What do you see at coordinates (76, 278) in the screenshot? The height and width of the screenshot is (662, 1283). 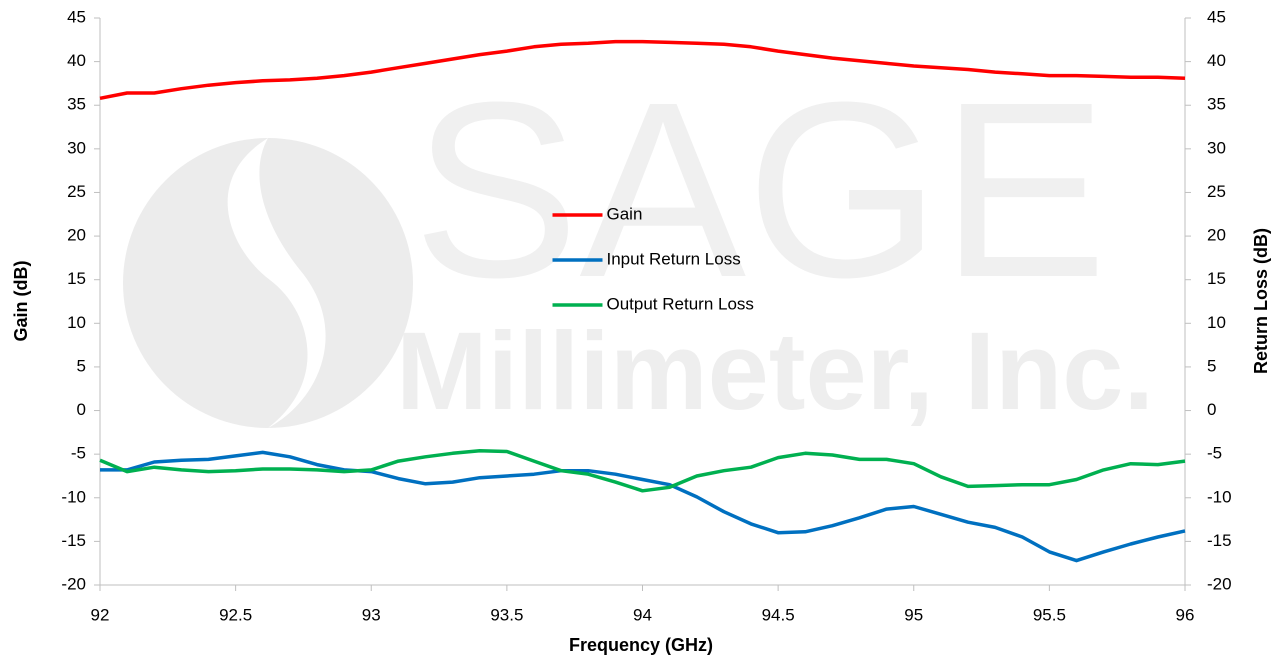 I see `y-tick-label: 15` at bounding box center [76, 278].